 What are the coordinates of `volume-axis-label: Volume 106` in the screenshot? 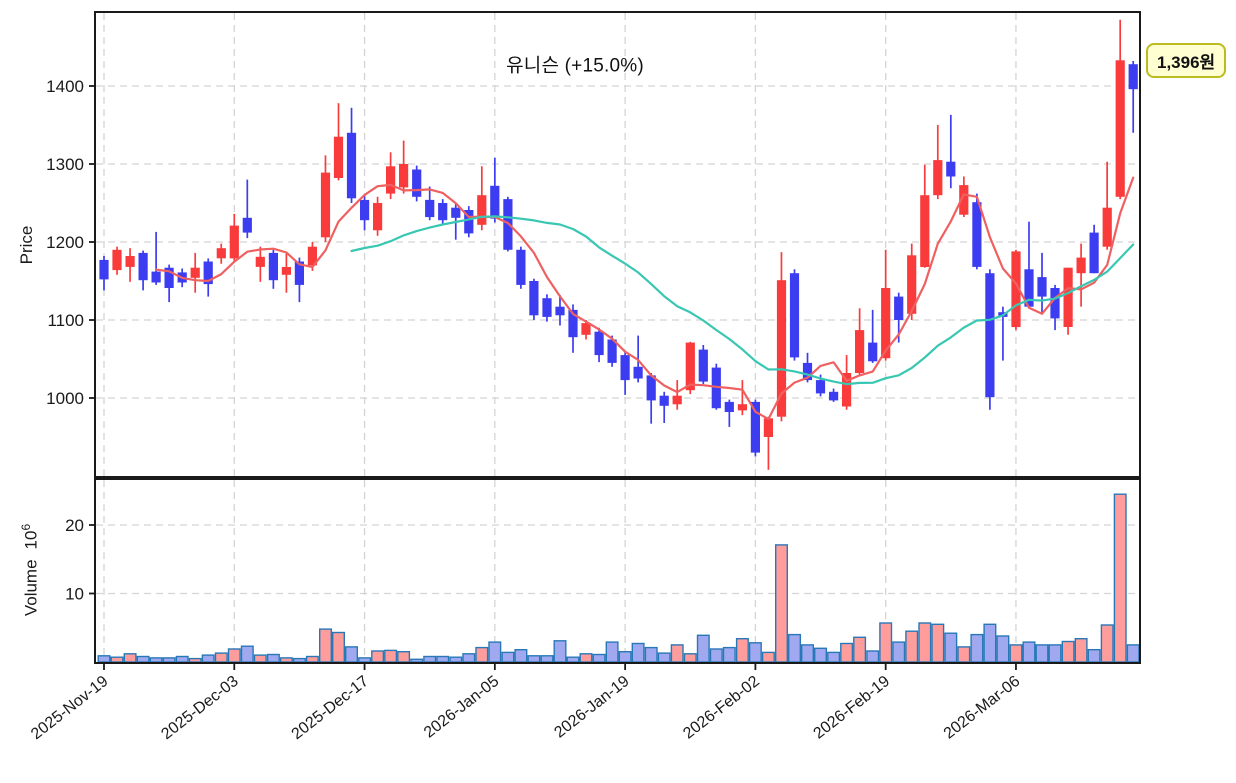 It's located at (30, 570).